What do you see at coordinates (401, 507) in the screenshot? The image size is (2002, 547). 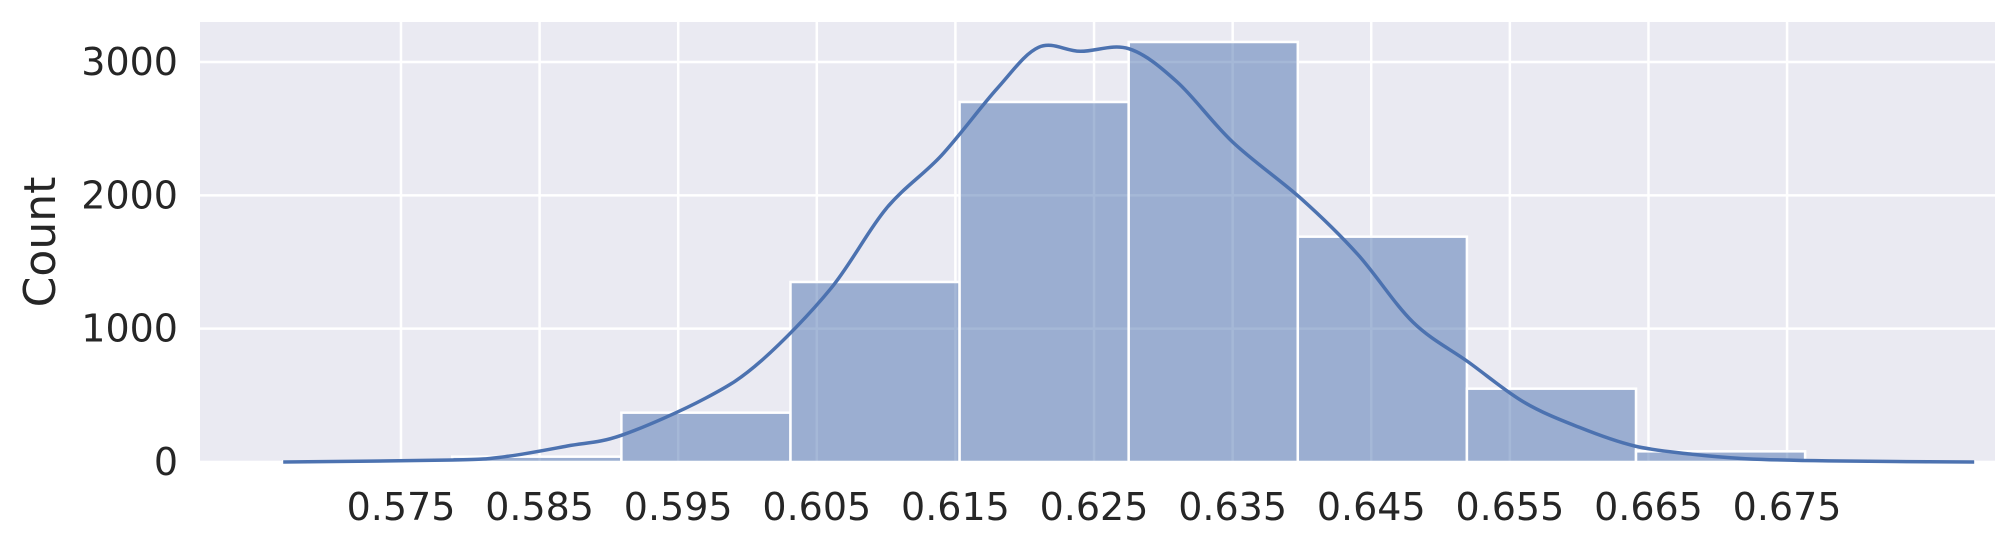 I see `x-tick-label: 0.575` at bounding box center [401, 507].